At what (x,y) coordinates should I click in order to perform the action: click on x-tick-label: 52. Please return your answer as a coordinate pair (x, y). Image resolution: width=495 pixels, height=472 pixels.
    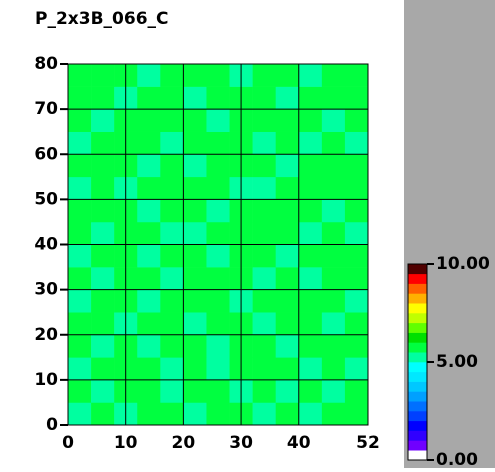
    Looking at the image, I should click on (368, 443).